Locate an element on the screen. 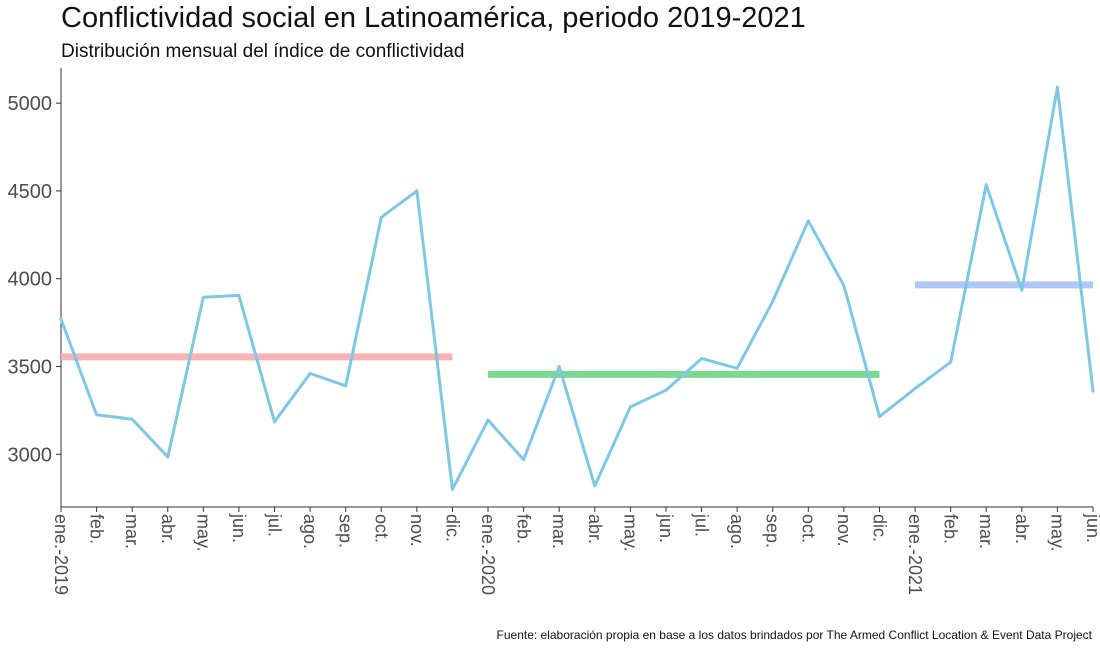 This screenshot has height=650, width=1100. x-tick-label: ene.-2021 is located at coordinates (915, 554).